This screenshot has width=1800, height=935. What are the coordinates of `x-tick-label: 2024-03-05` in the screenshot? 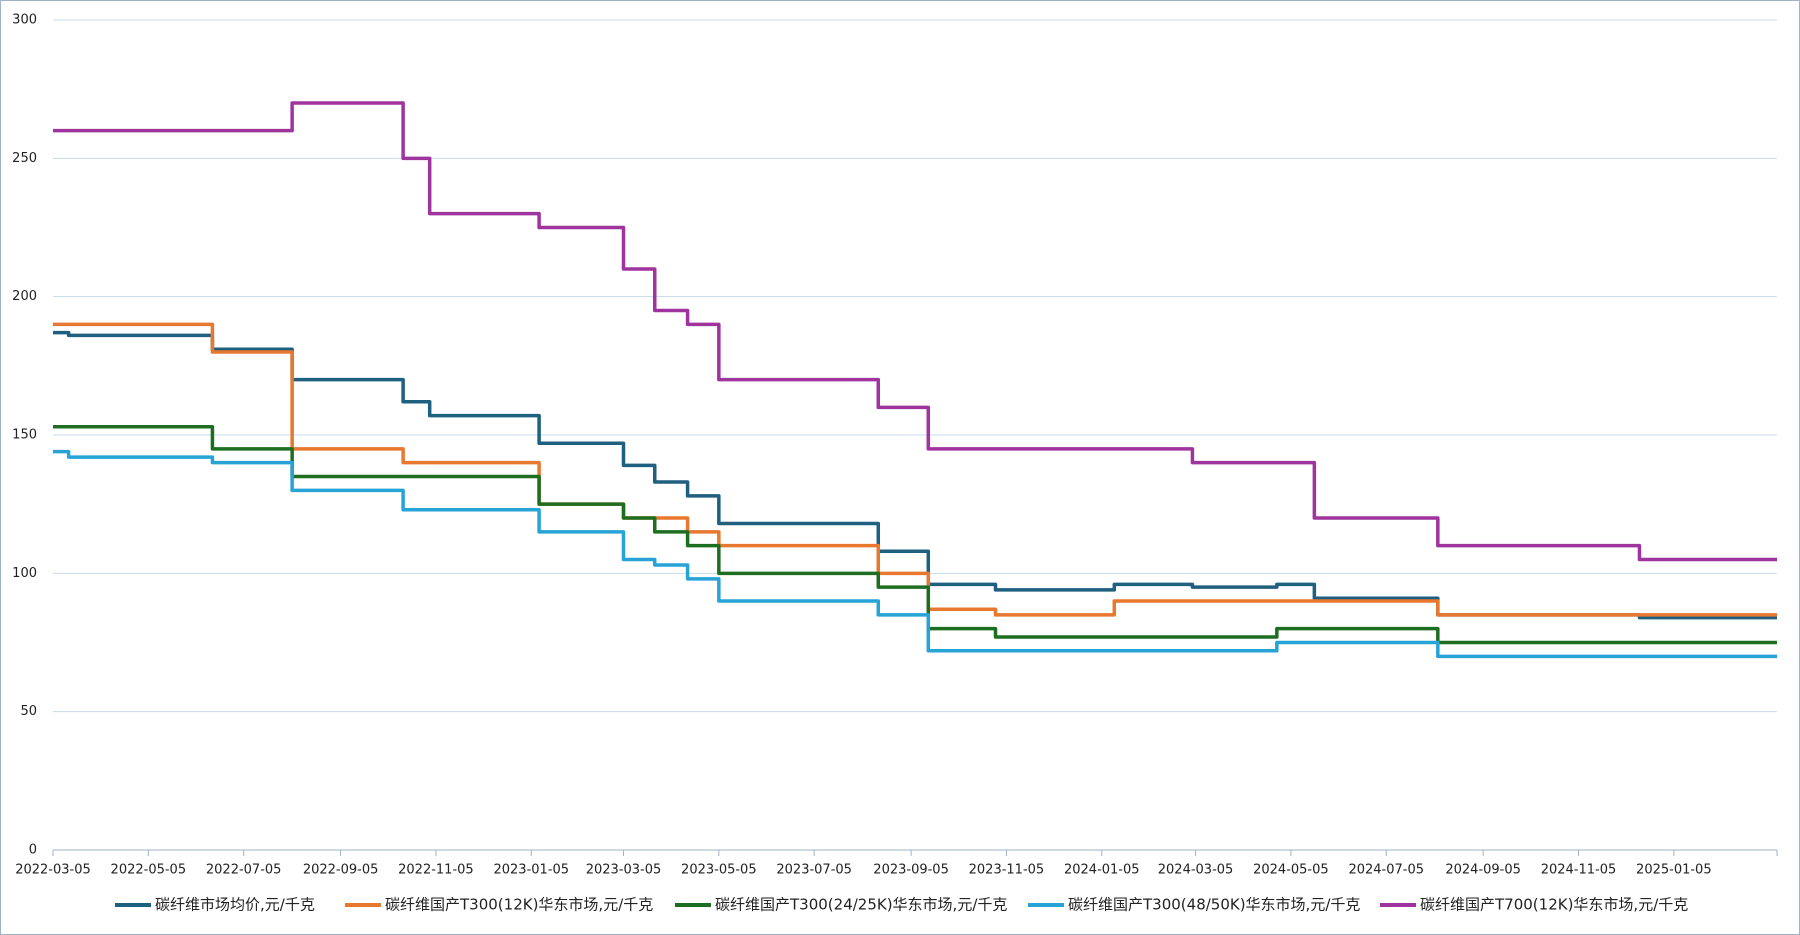 It's located at (1196, 870).